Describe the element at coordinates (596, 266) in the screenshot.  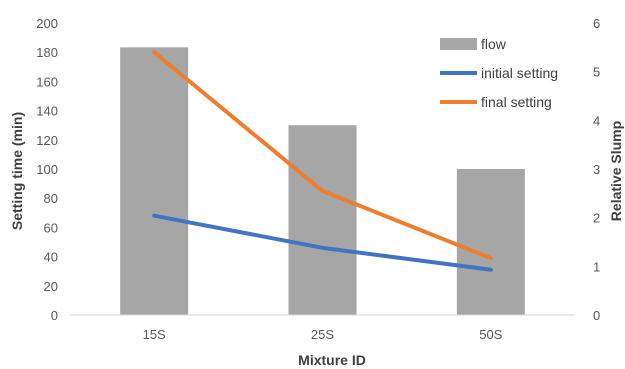
I see `right-tick-label: 1` at that location.